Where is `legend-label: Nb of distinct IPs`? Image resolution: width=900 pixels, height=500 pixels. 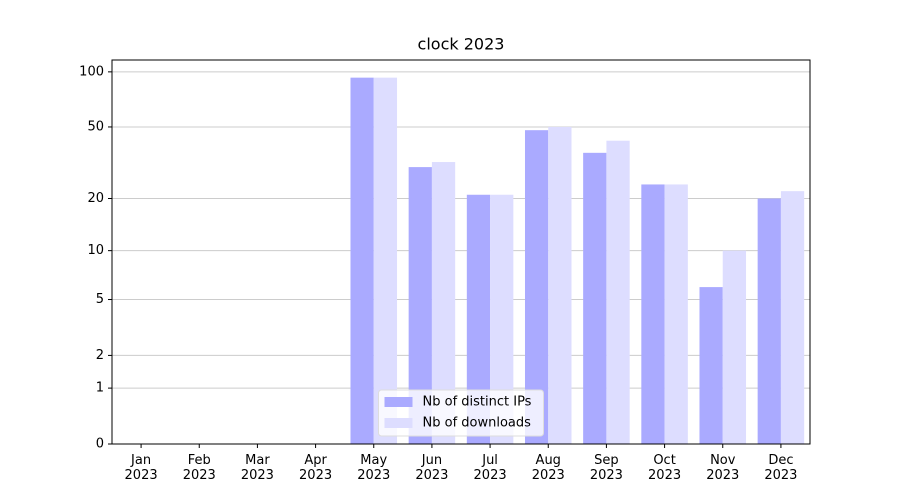
legend-label: Nb of distinct IPs is located at coordinates (477, 402).